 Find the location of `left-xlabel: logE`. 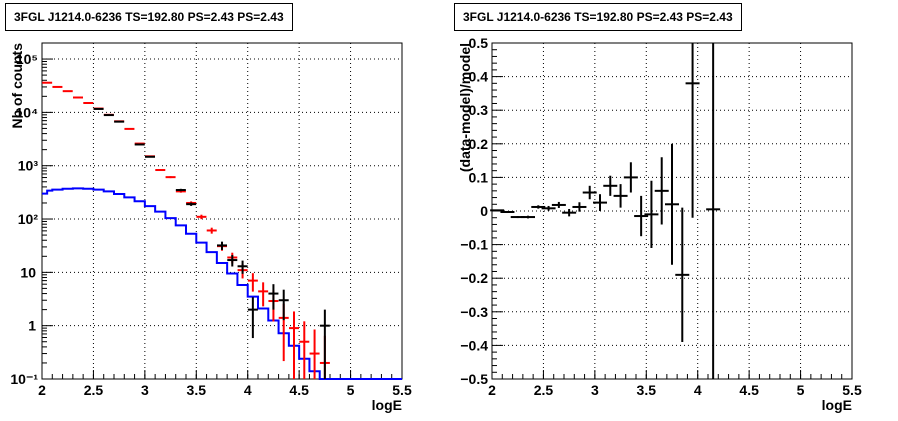

left-xlabel: logE is located at coordinates (387, 405).